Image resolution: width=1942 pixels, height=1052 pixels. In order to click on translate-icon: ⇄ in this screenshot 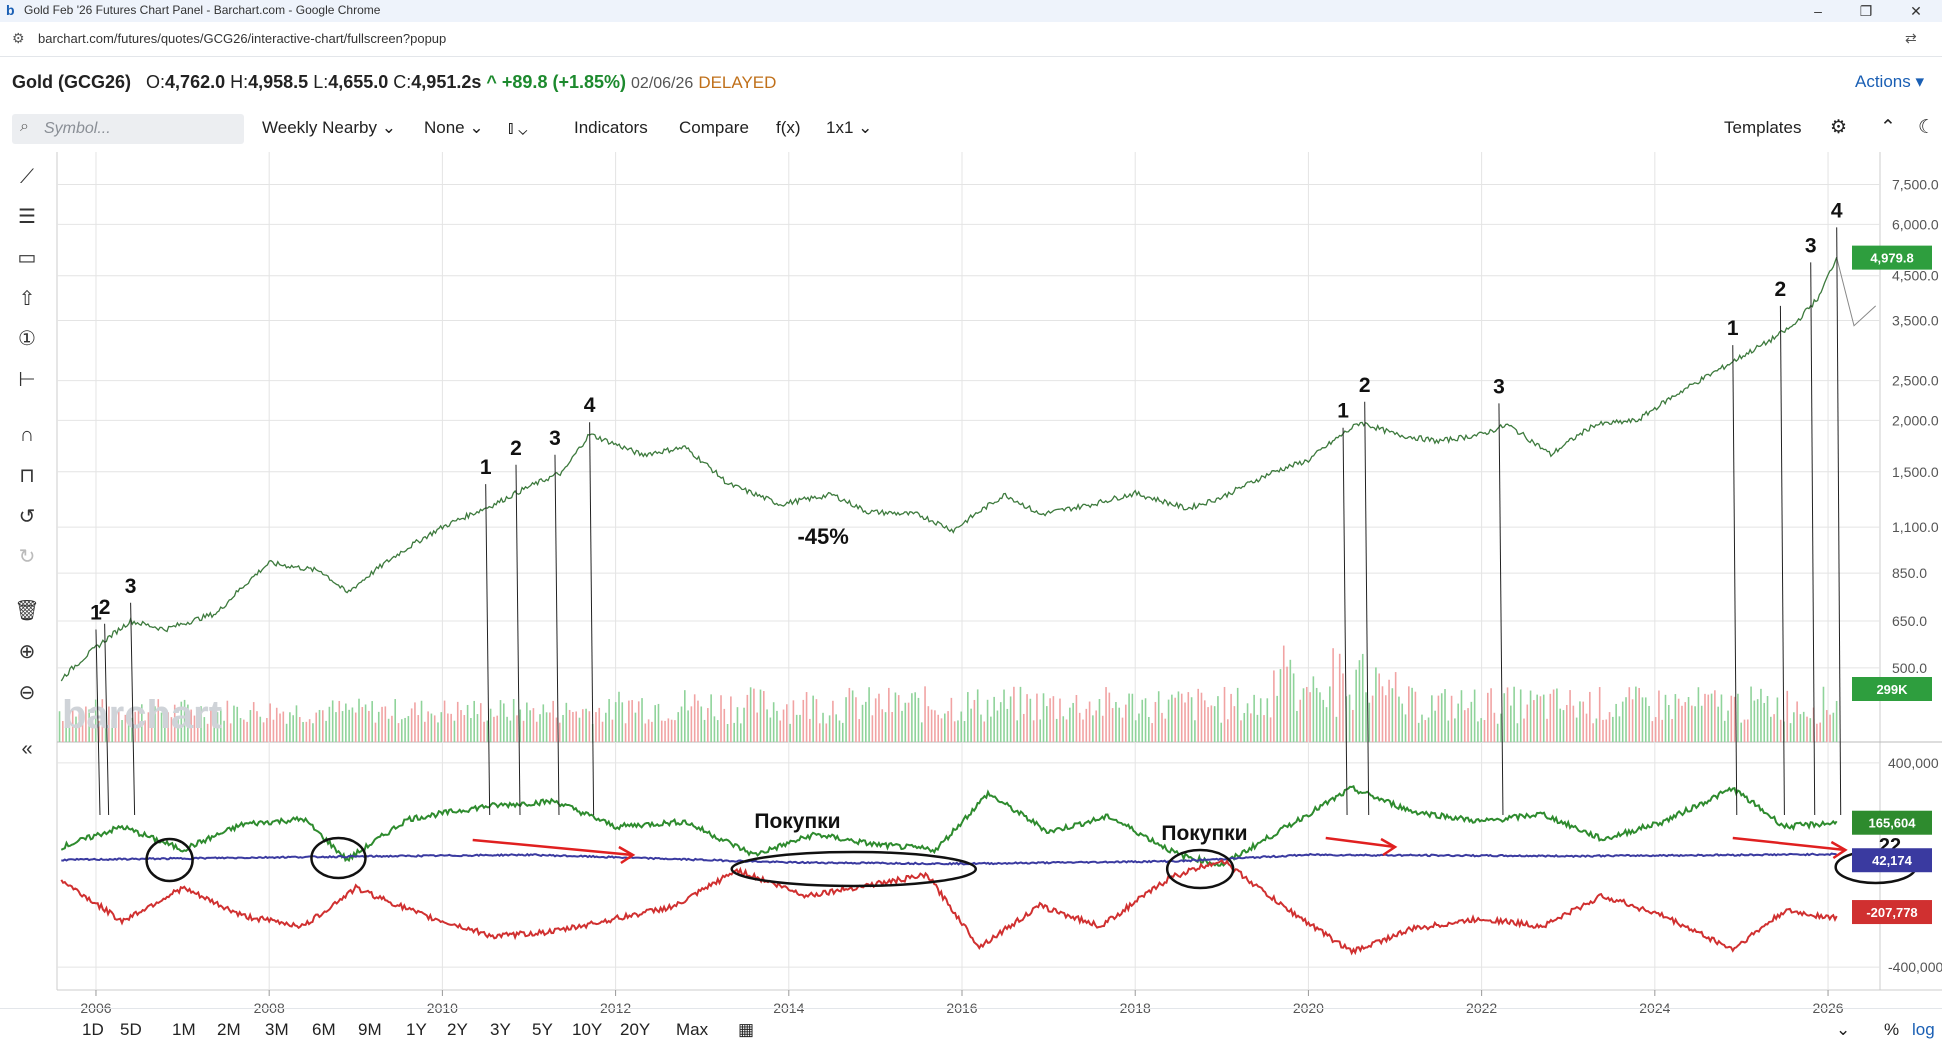, I will do `click(1911, 38)`.